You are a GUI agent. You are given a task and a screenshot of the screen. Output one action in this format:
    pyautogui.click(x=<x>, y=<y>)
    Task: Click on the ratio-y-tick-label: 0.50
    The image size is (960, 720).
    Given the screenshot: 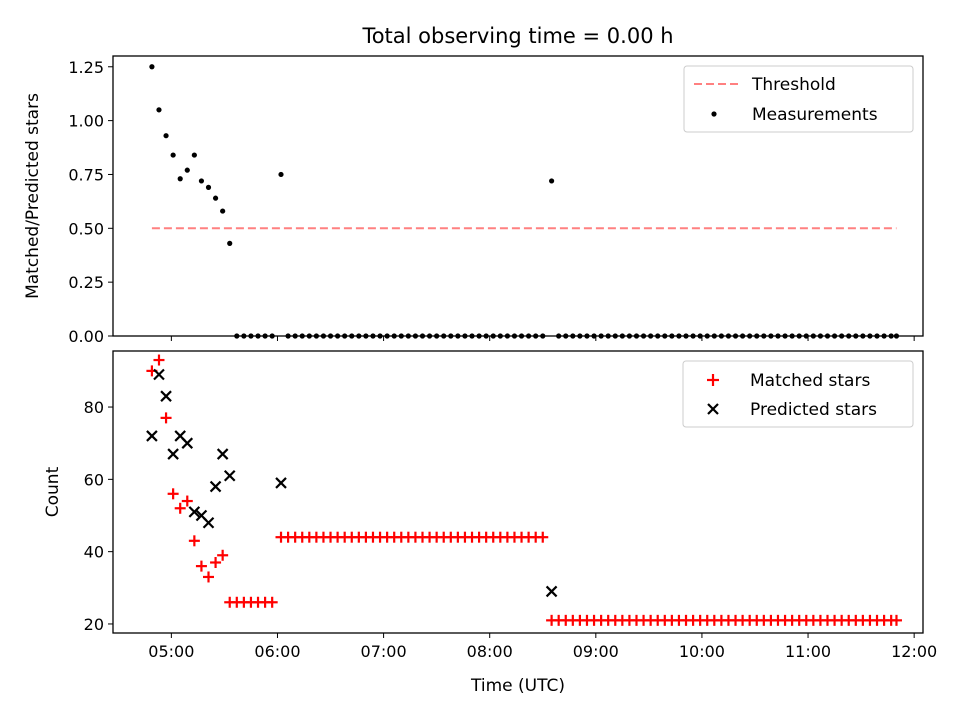 What is the action you would take?
    pyautogui.click(x=86, y=228)
    